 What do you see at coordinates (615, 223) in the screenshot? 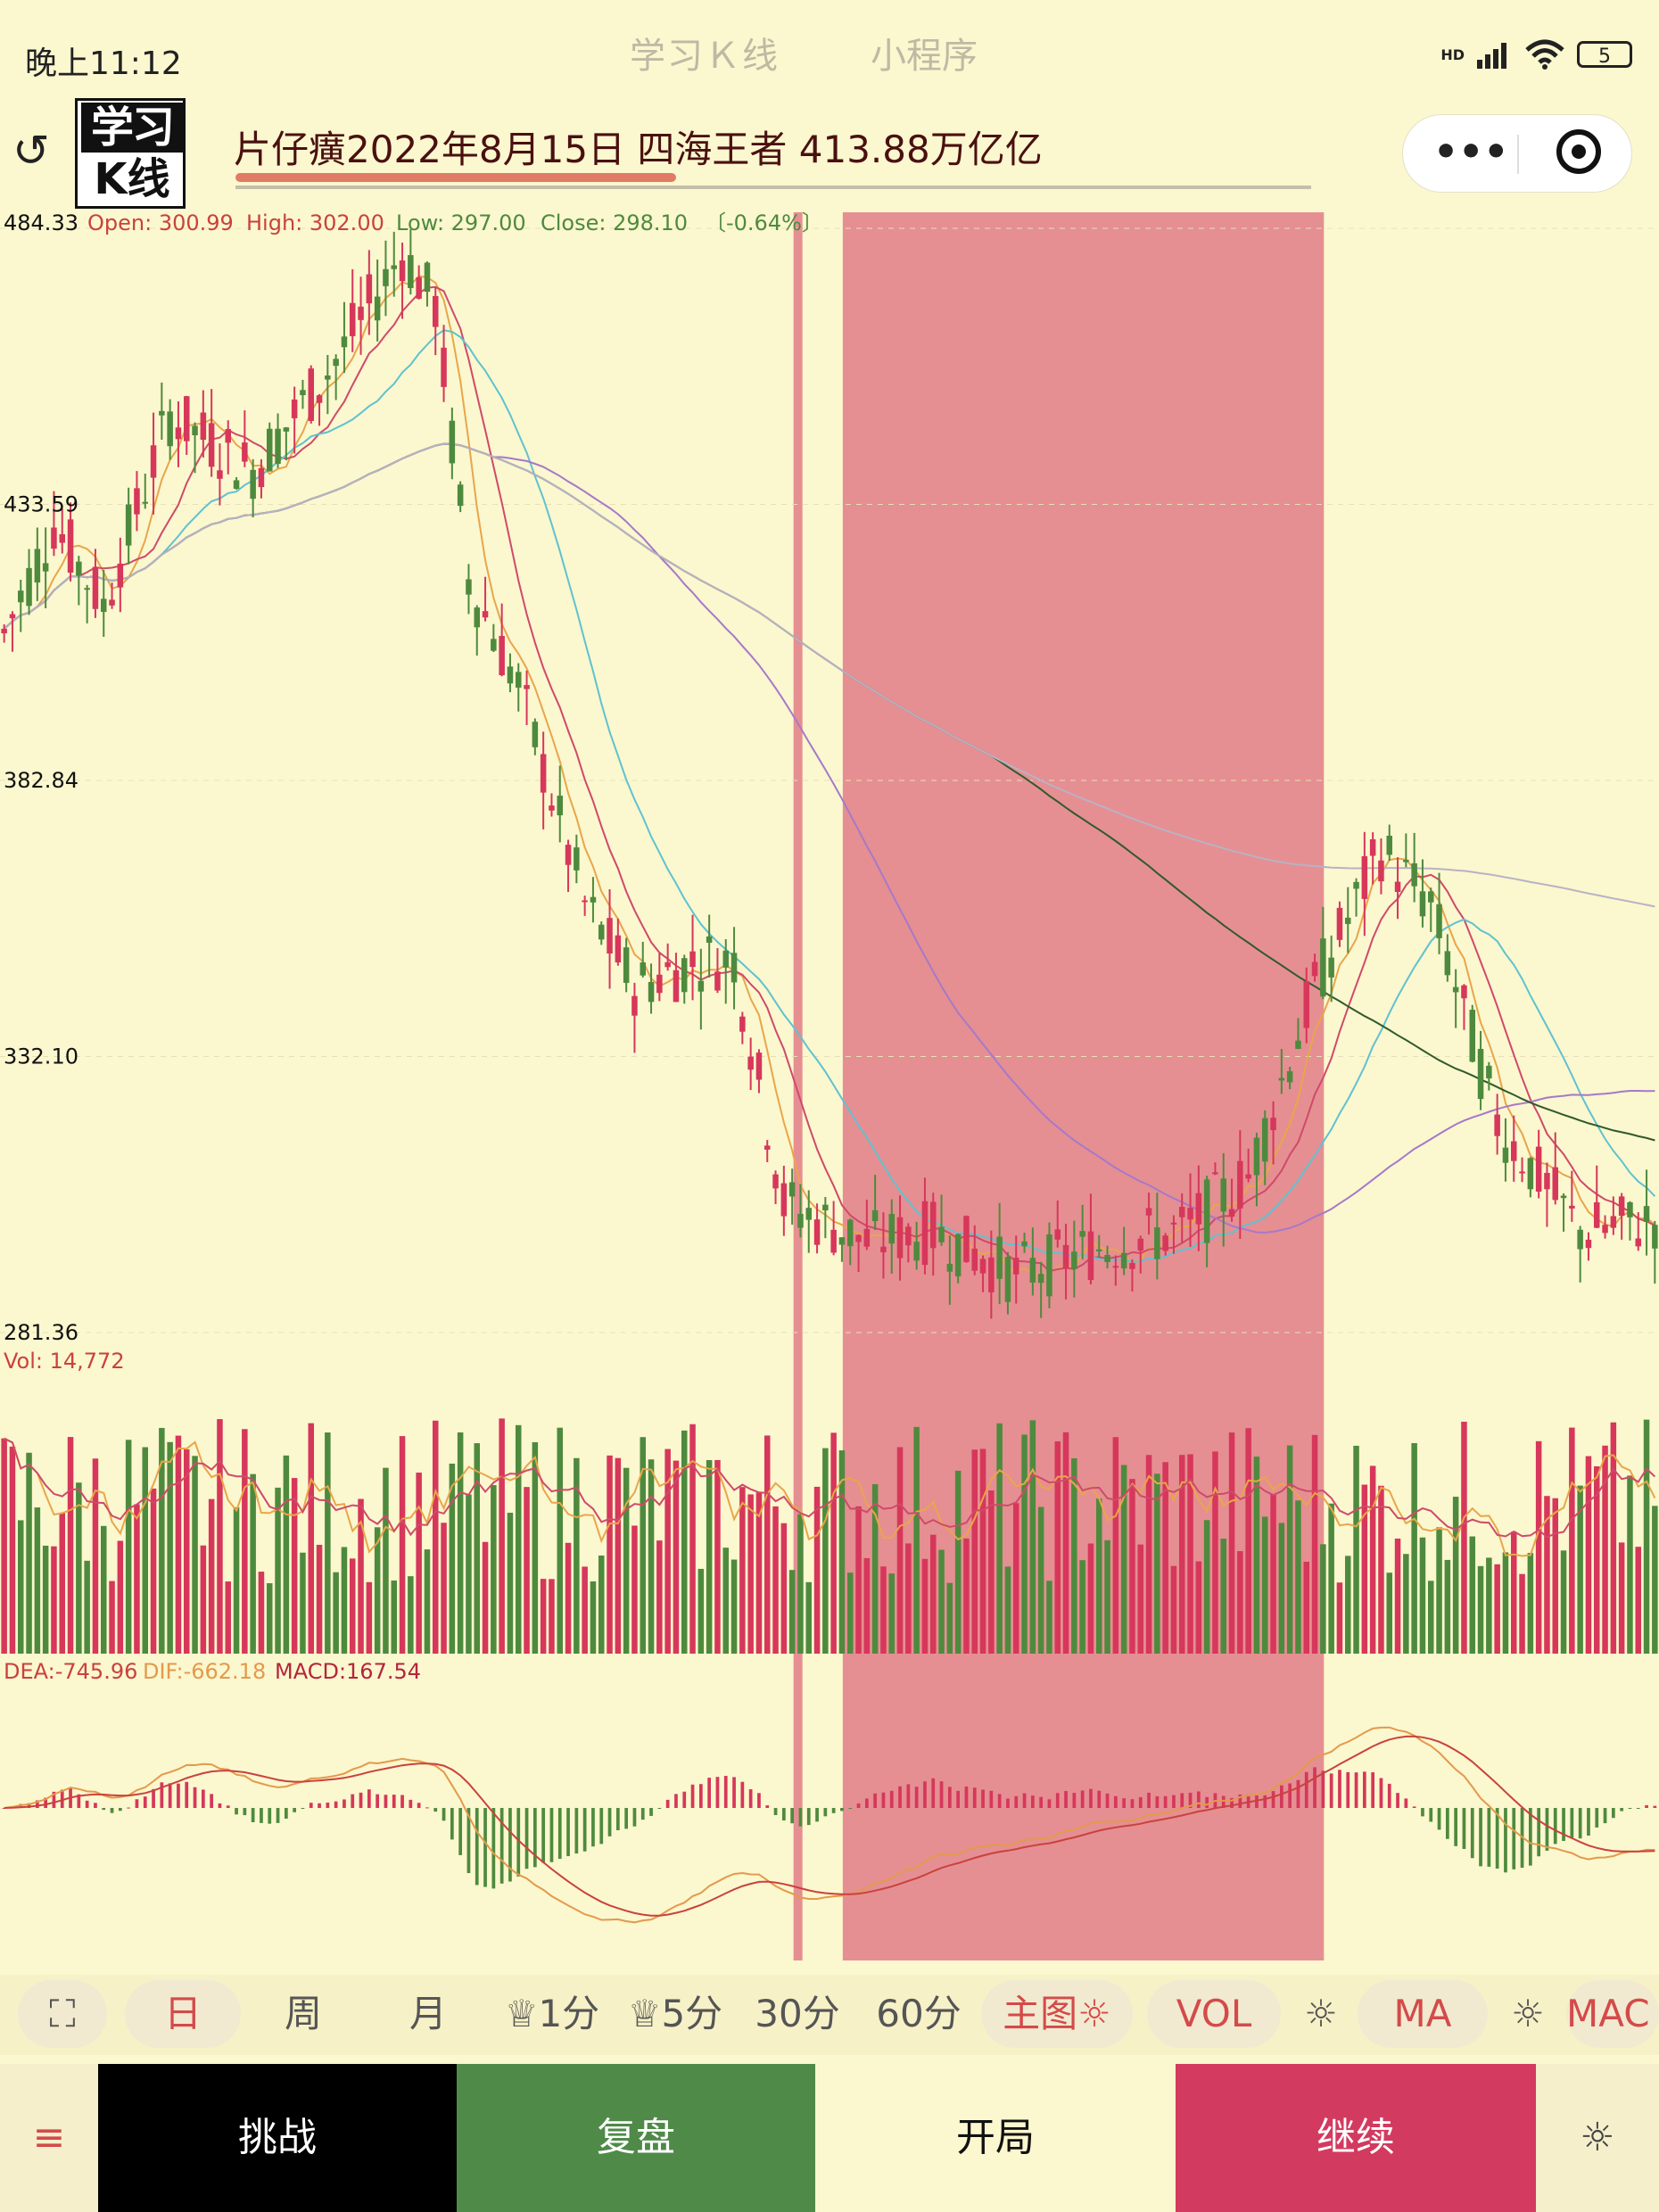
I see `ohlc-close: Close: 298.10` at bounding box center [615, 223].